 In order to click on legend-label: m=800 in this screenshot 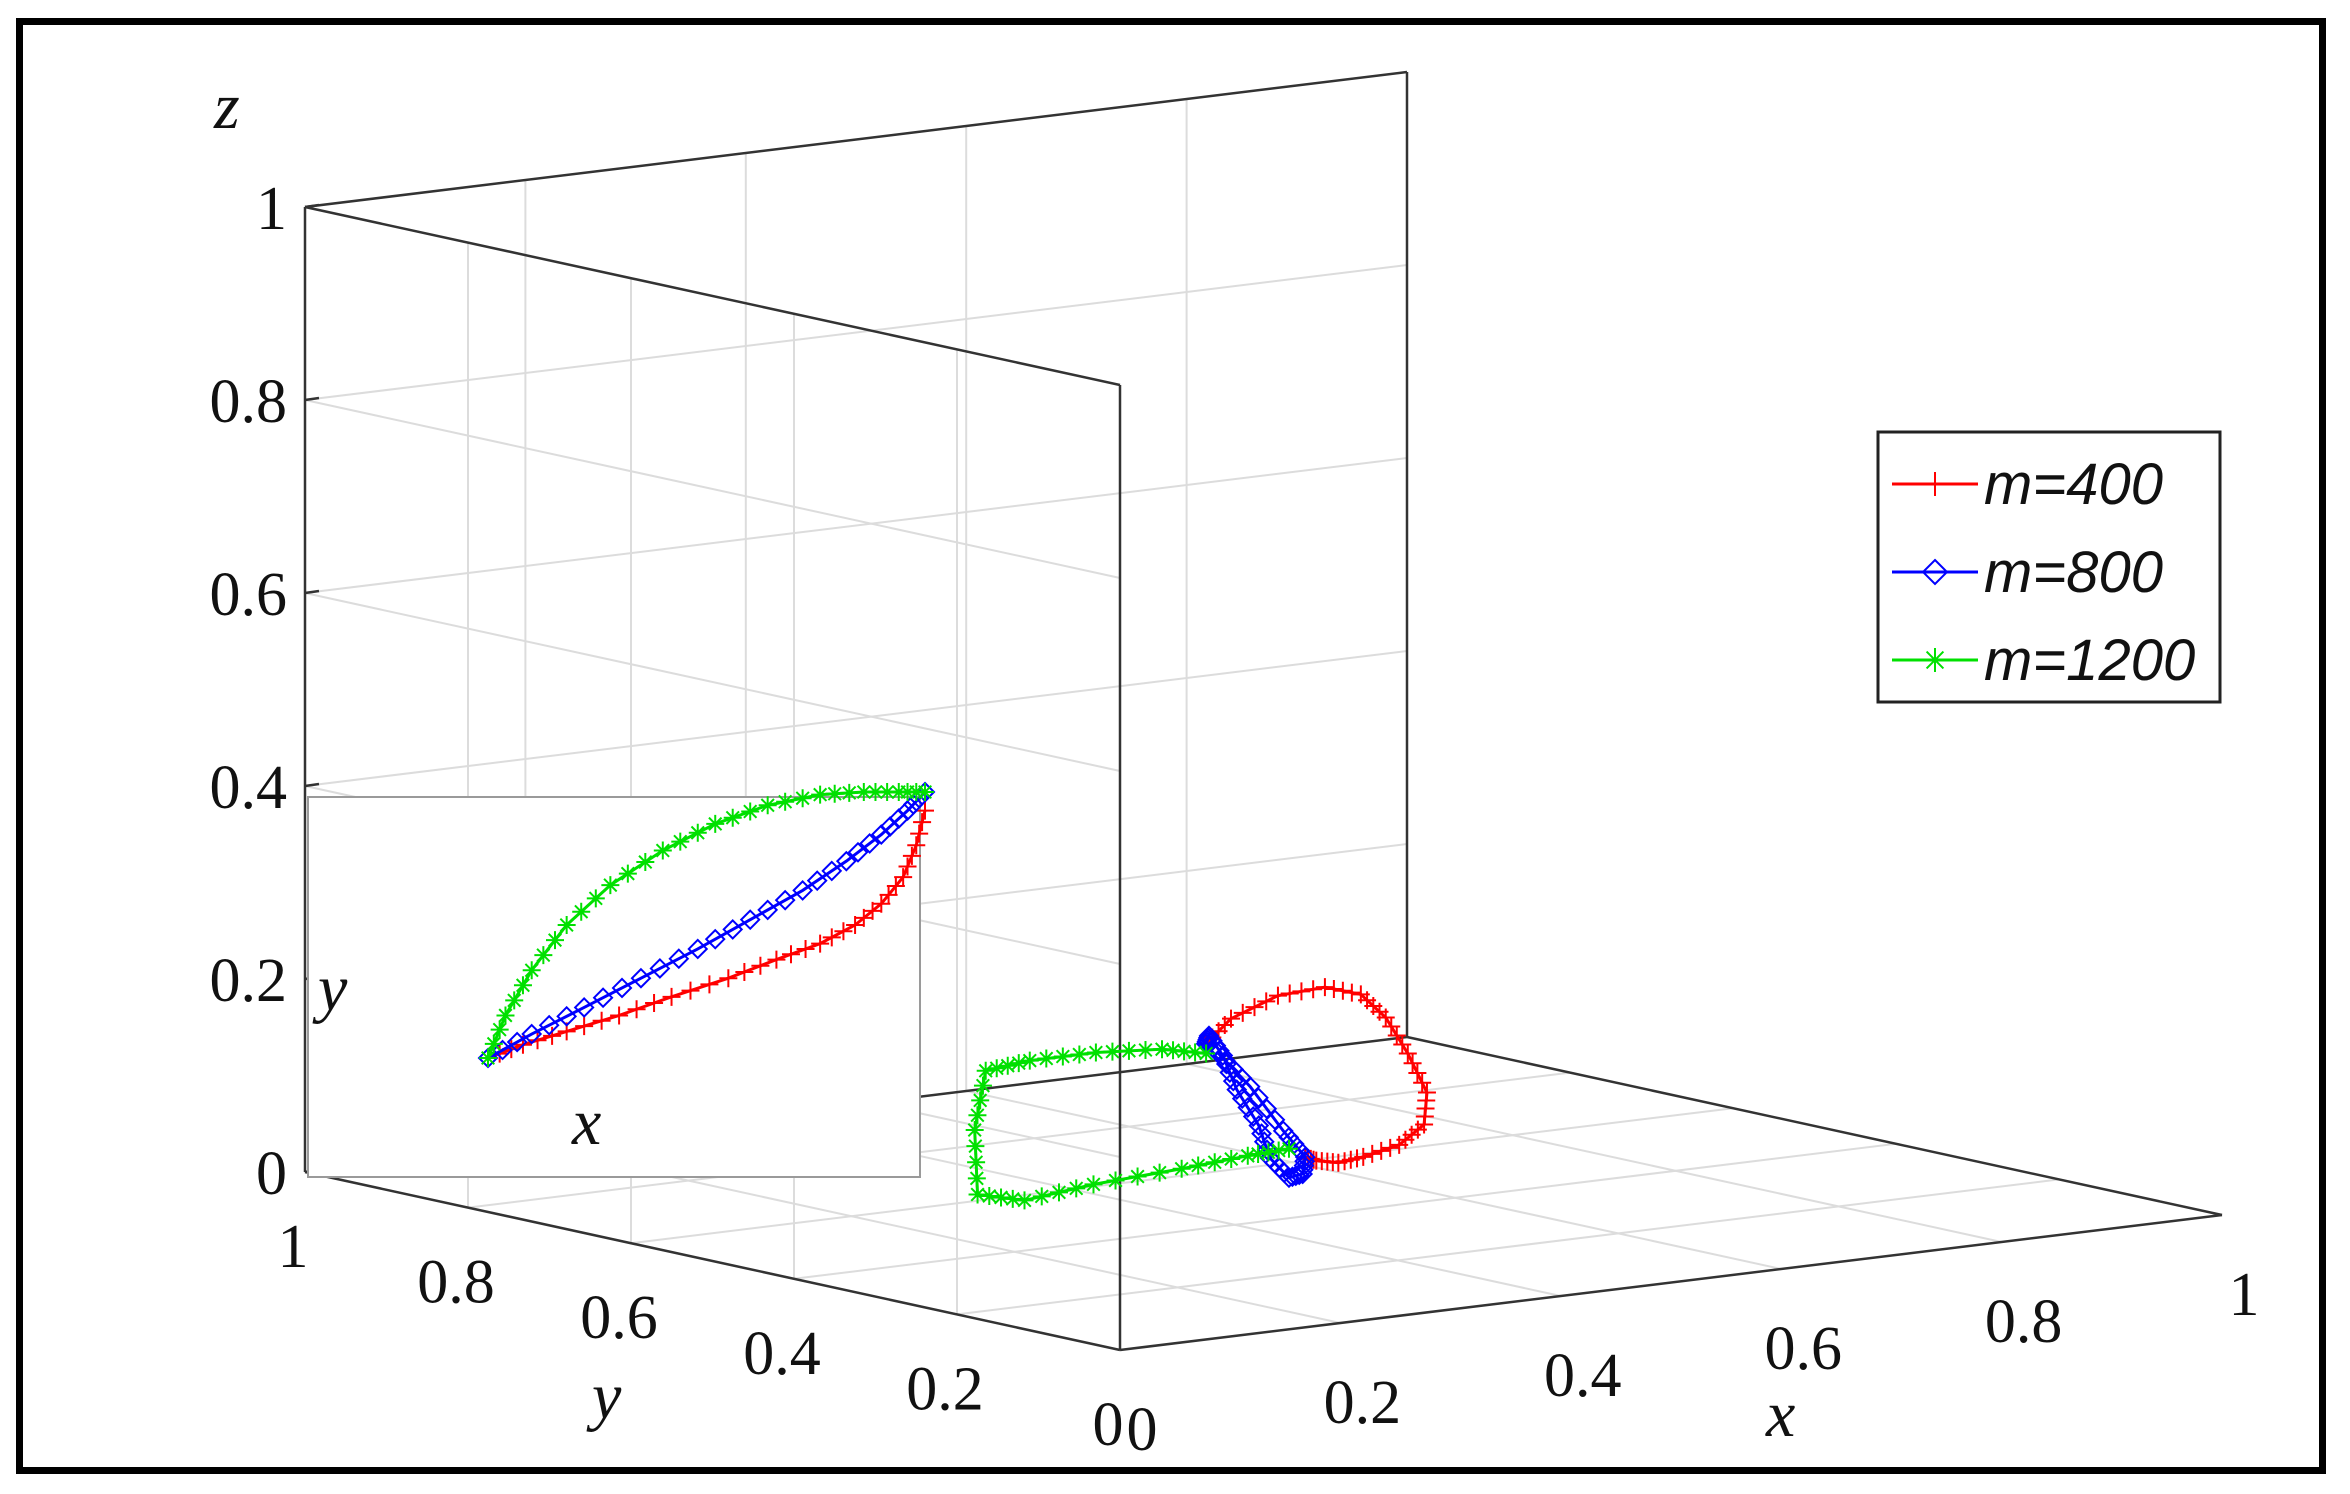, I will do `click(2073, 572)`.